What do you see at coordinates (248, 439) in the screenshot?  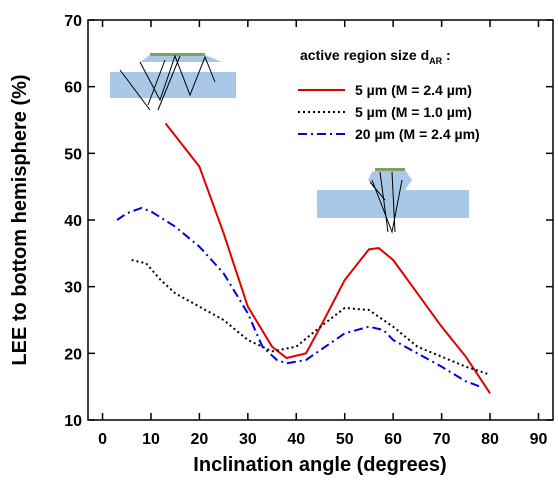 I see `x-tick-label: 30` at bounding box center [248, 439].